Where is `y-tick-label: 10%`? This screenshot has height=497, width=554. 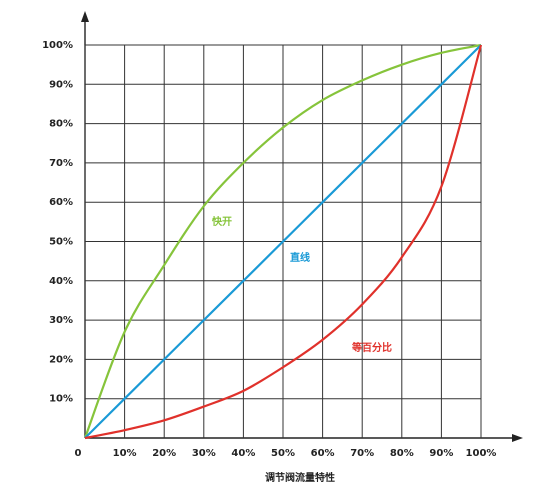 y-tick-label: 10% is located at coordinates (61, 399).